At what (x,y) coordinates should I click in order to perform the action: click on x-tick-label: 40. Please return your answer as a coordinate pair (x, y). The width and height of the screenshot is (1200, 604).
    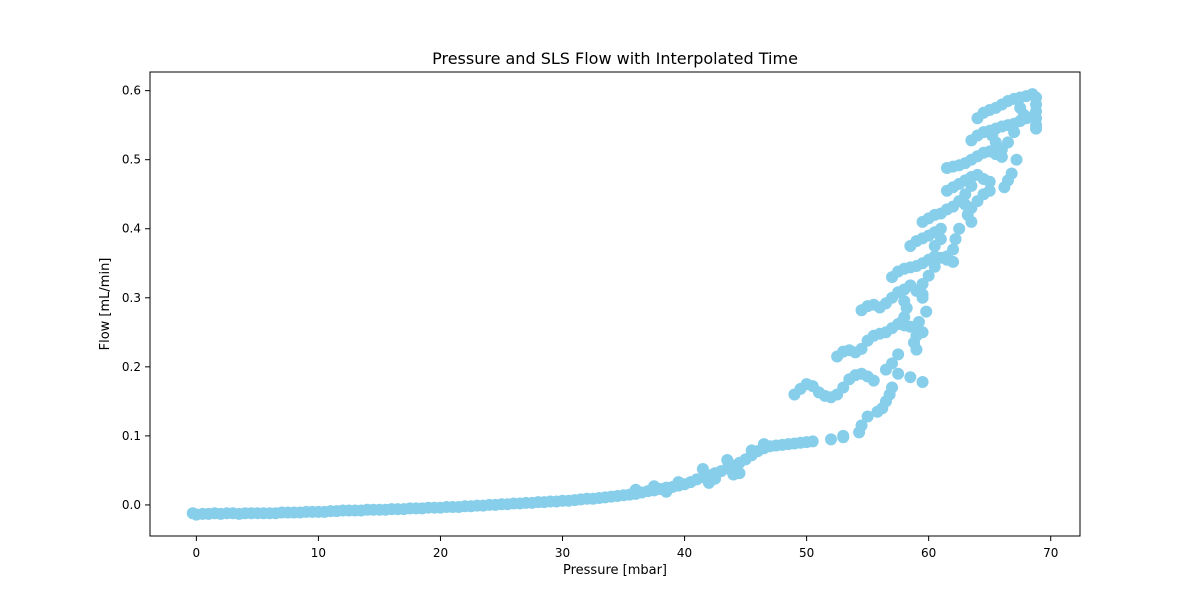
    Looking at the image, I should click on (684, 553).